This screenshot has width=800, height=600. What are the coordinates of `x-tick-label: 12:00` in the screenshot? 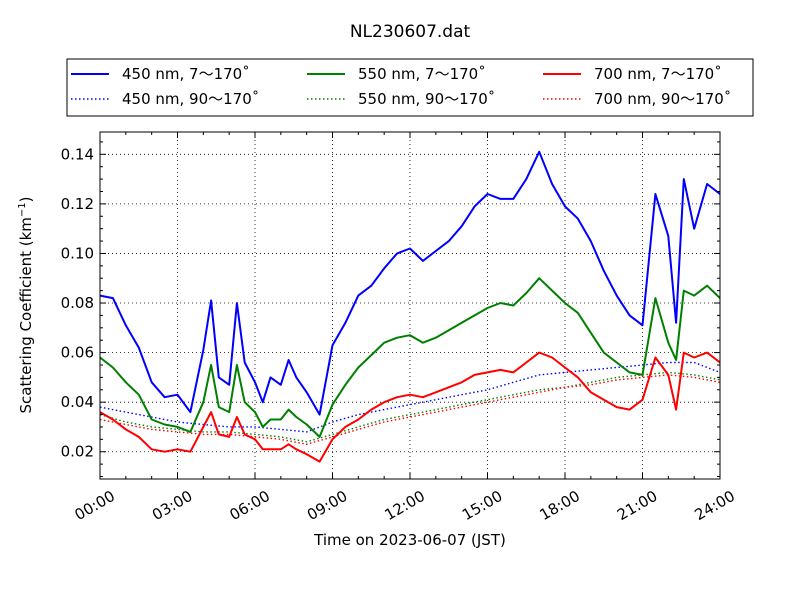 It's located at (405, 505).